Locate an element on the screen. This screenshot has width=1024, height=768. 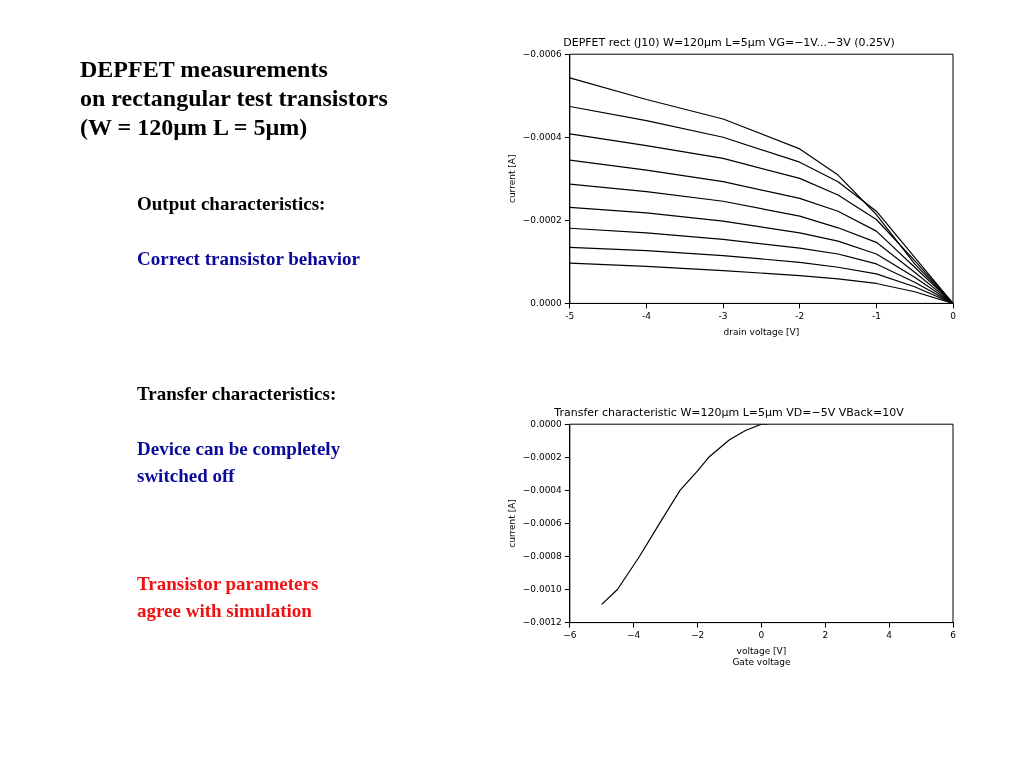
x-tick-label: −2 is located at coordinates (697, 635).